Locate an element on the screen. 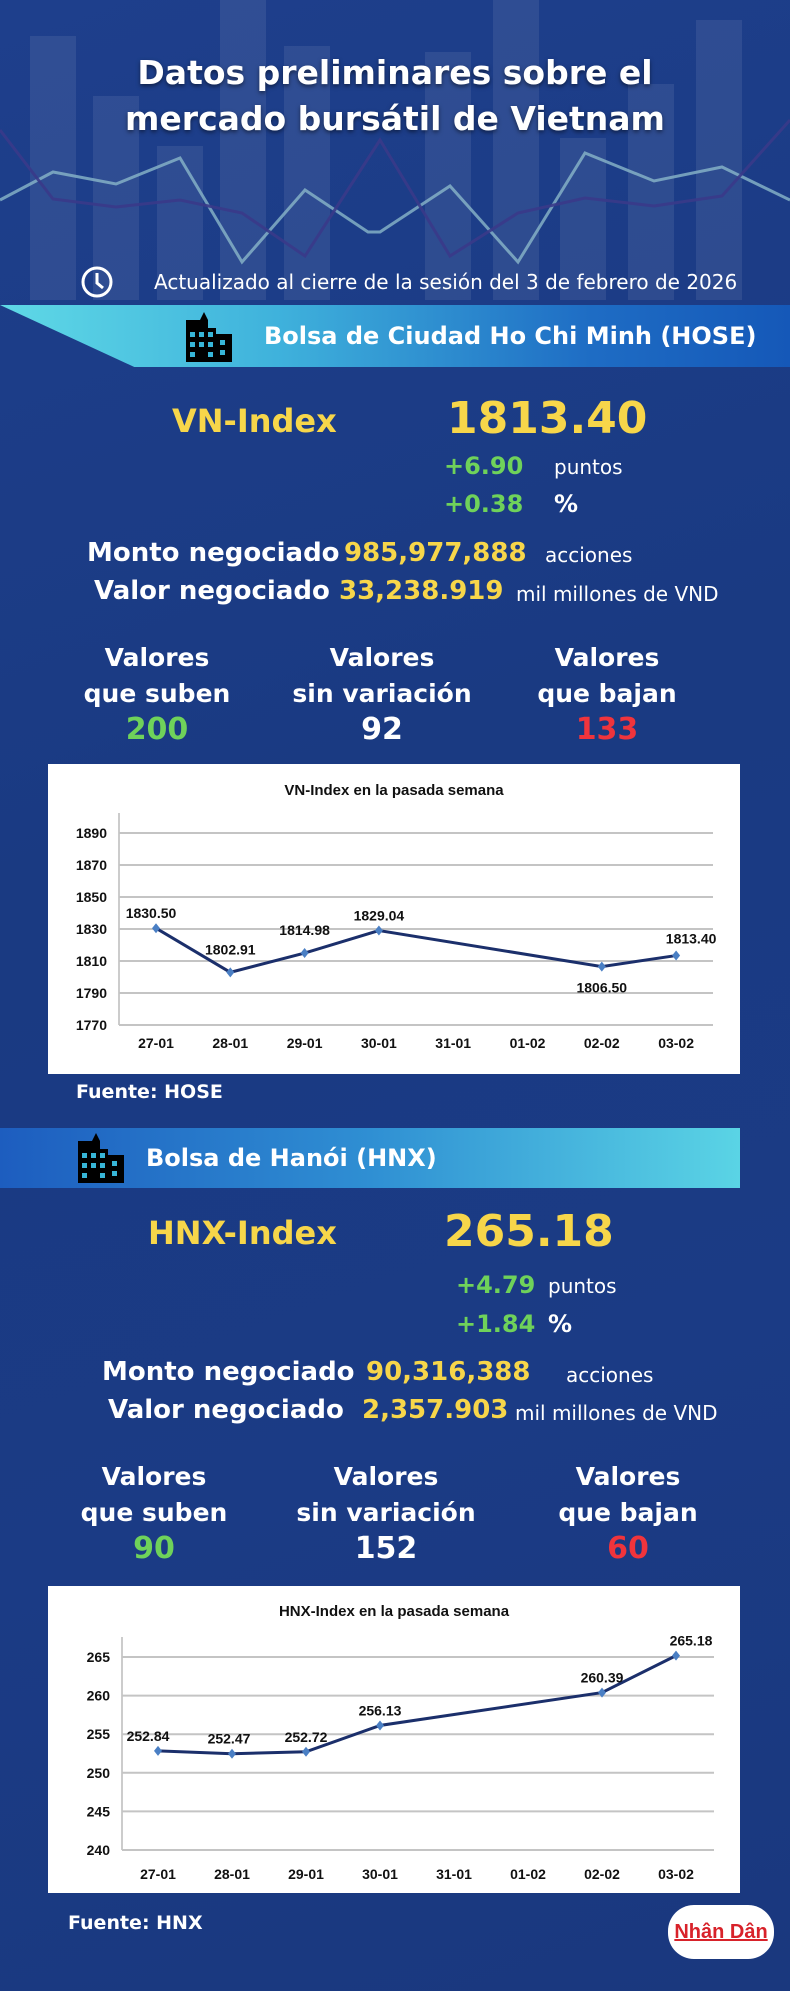 The width and height of the screenshot is (790, 1991). y-tick-label: 260 is located at coordinates (99, 1696).